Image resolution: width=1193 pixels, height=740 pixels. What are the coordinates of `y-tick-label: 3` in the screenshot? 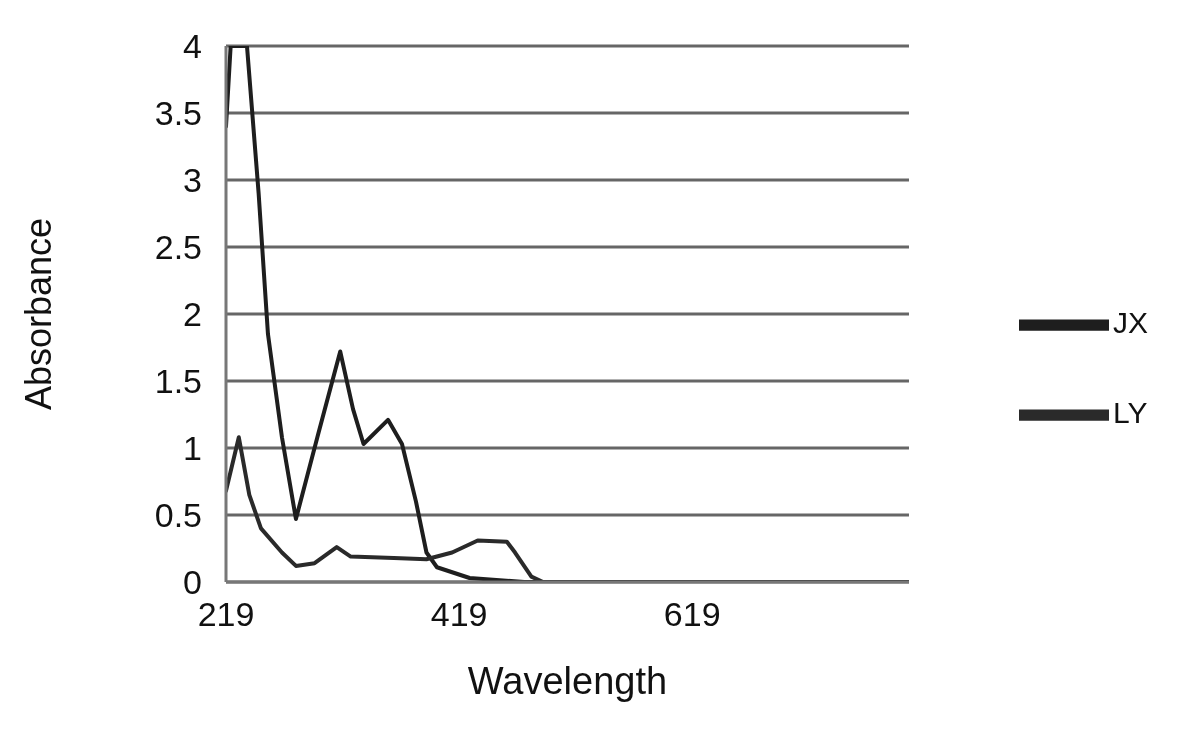 It's located at (192, 180).